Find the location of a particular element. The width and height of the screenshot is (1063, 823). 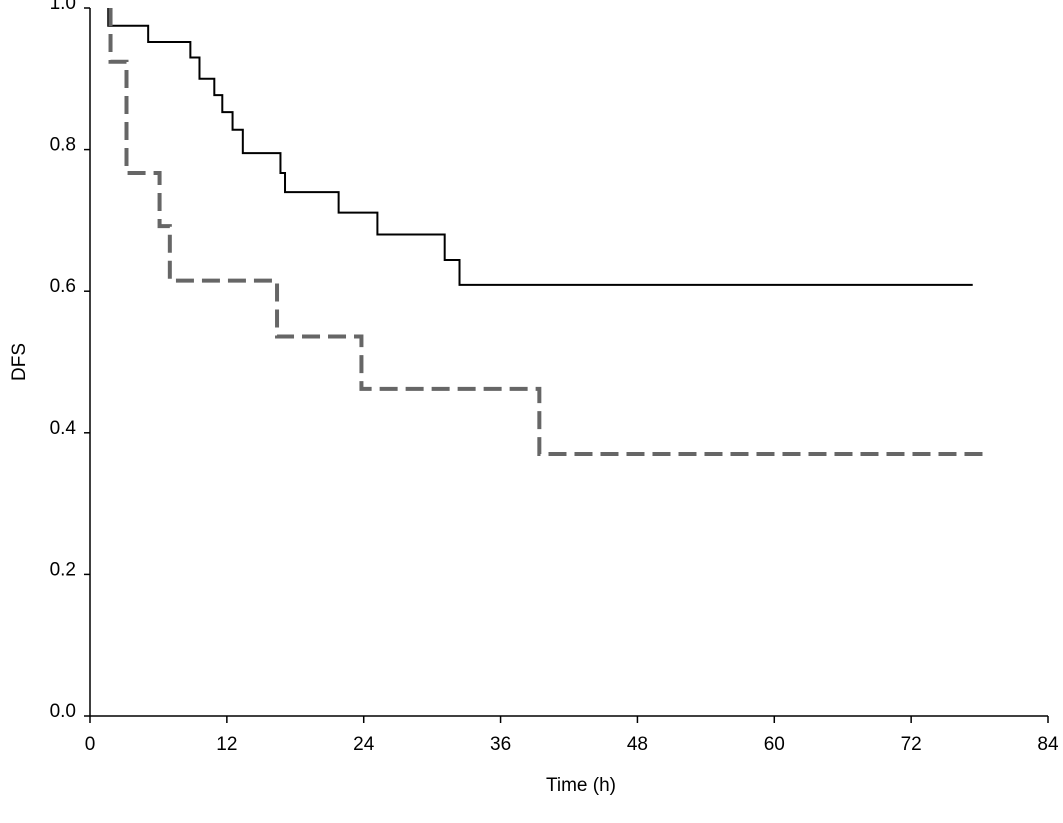

y-tick-label: 0.6 is located at coordinates (63, 286).